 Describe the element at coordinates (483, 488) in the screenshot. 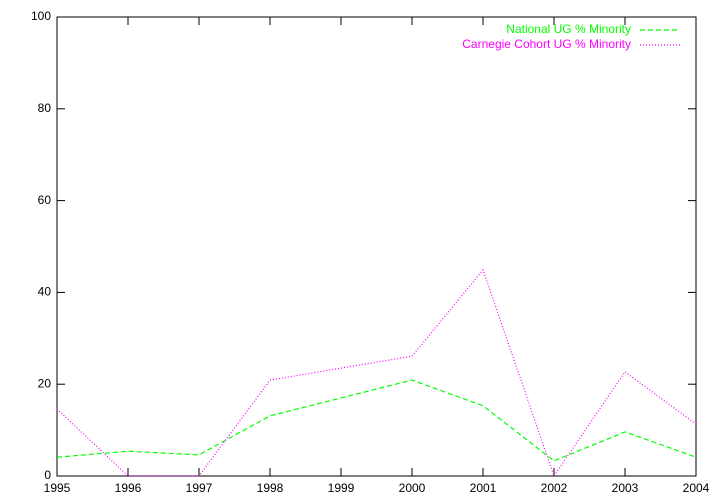

I see `x-tick-label: 2001` at that location.